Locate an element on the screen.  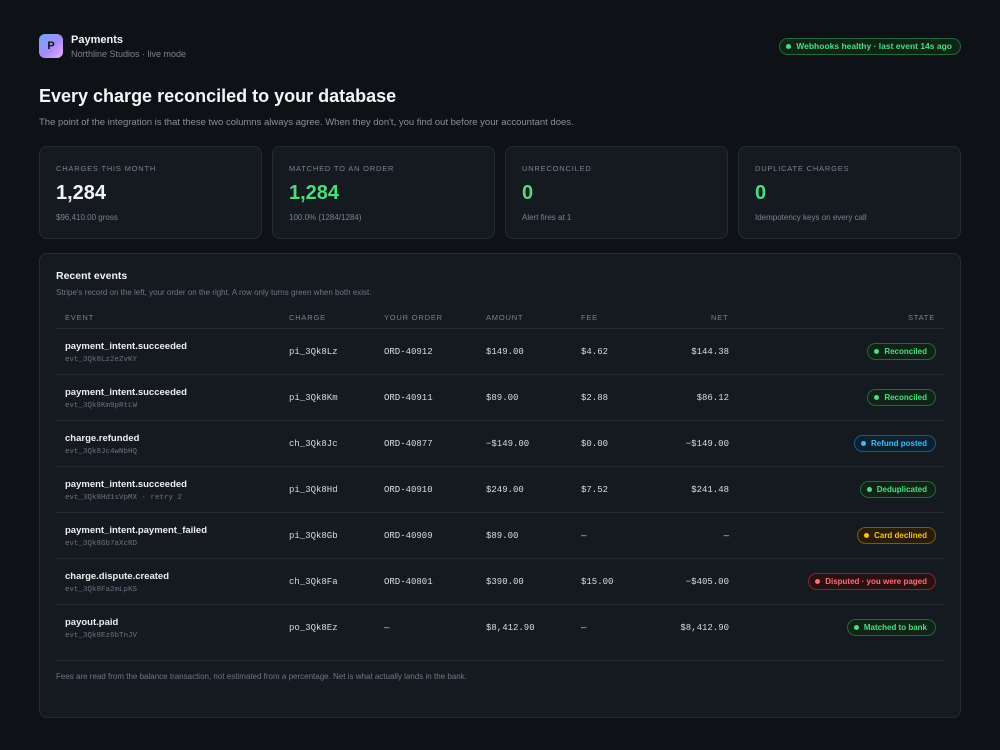
column-header-event: EVENT is located at coordinates (80, 317).